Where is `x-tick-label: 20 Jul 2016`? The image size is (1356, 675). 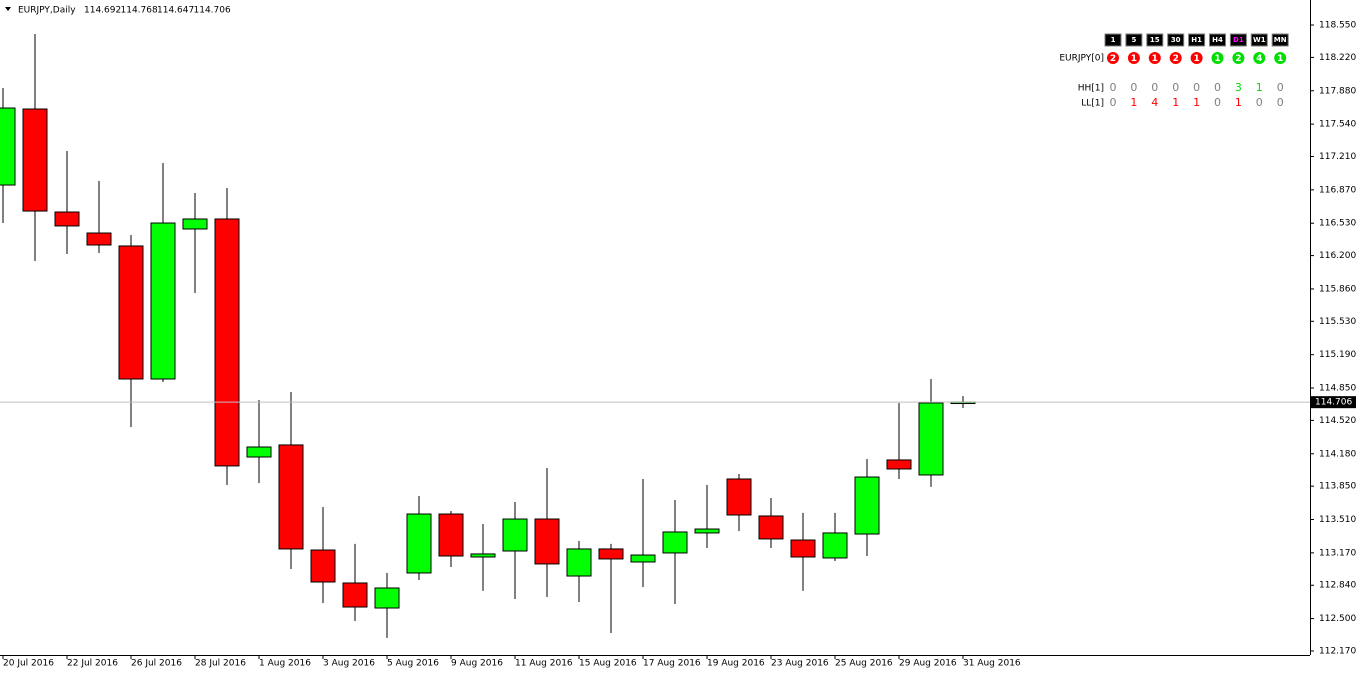
x-tick-label: 20 Jul 2016 is located at coordinates (28, 664).